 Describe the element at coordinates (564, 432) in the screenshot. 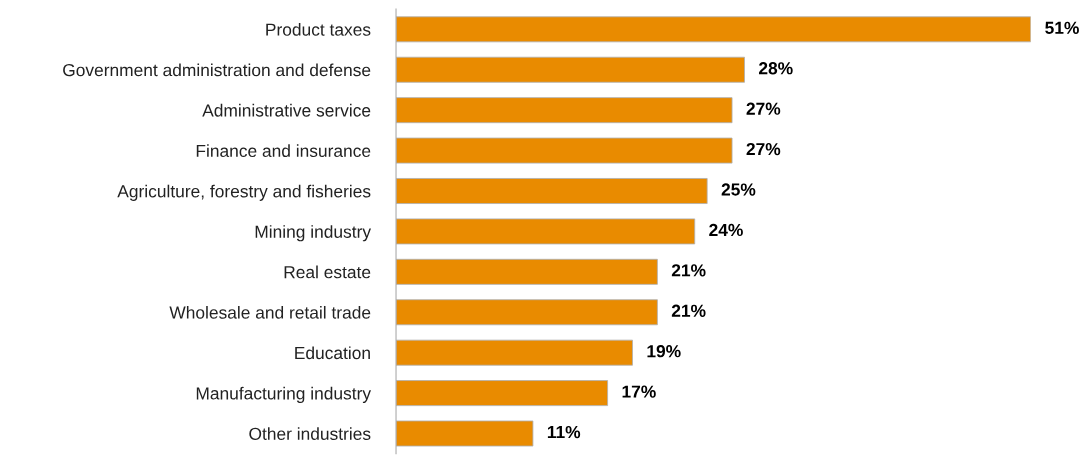

I see `data-label: 11%` at that location.